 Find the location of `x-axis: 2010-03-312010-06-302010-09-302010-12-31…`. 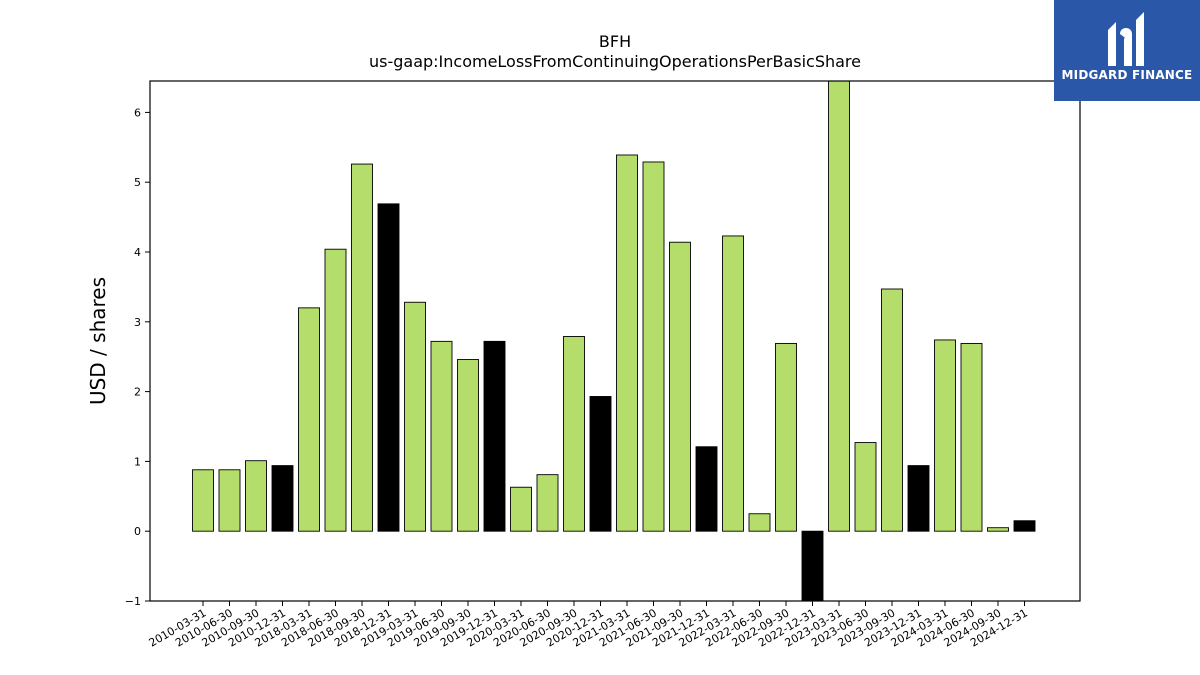

x-axis: 2010-03-312010-06-302010-09-302010-12-31… is located at coordinates (588, 625).